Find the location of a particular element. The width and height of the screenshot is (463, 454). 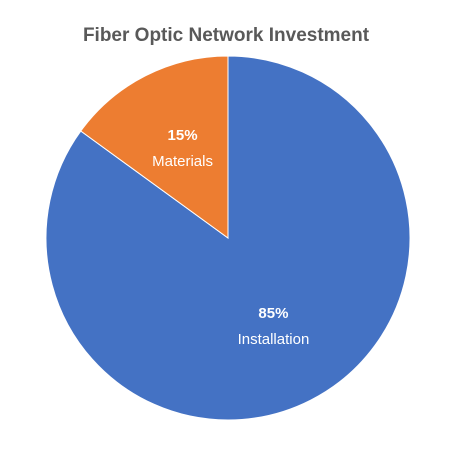

slice-category-label: Installation is located at coordinates (274, 339).